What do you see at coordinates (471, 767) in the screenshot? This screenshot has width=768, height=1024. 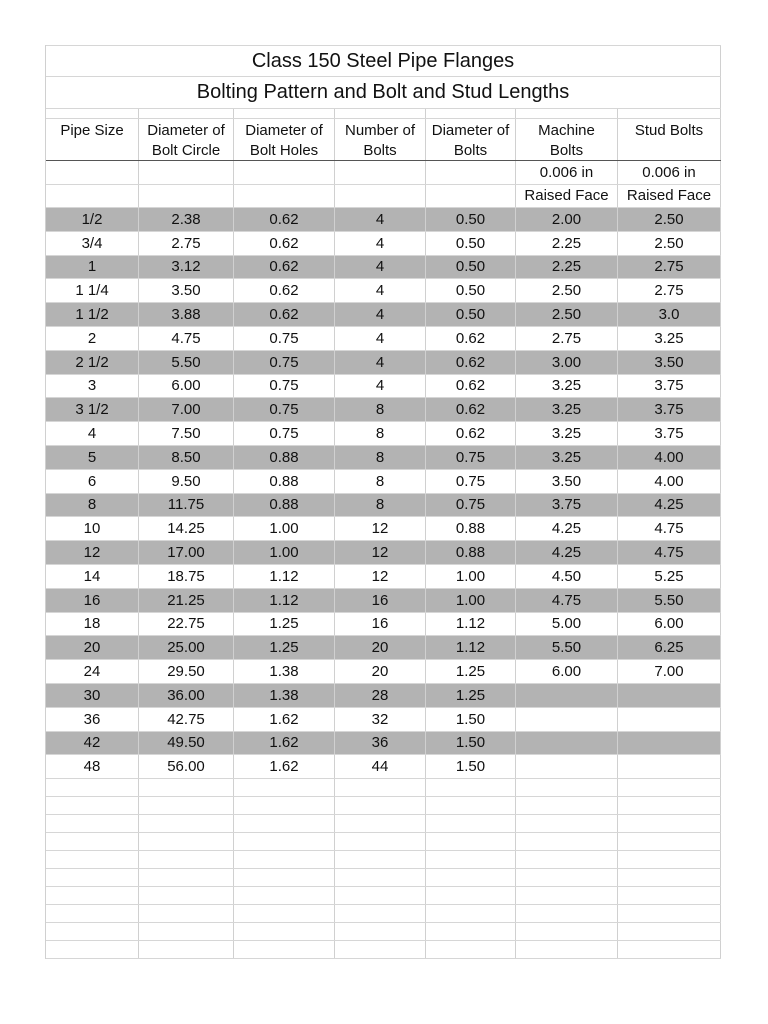 I see `table-cell: 1.50` at bounding box center [471, 767].